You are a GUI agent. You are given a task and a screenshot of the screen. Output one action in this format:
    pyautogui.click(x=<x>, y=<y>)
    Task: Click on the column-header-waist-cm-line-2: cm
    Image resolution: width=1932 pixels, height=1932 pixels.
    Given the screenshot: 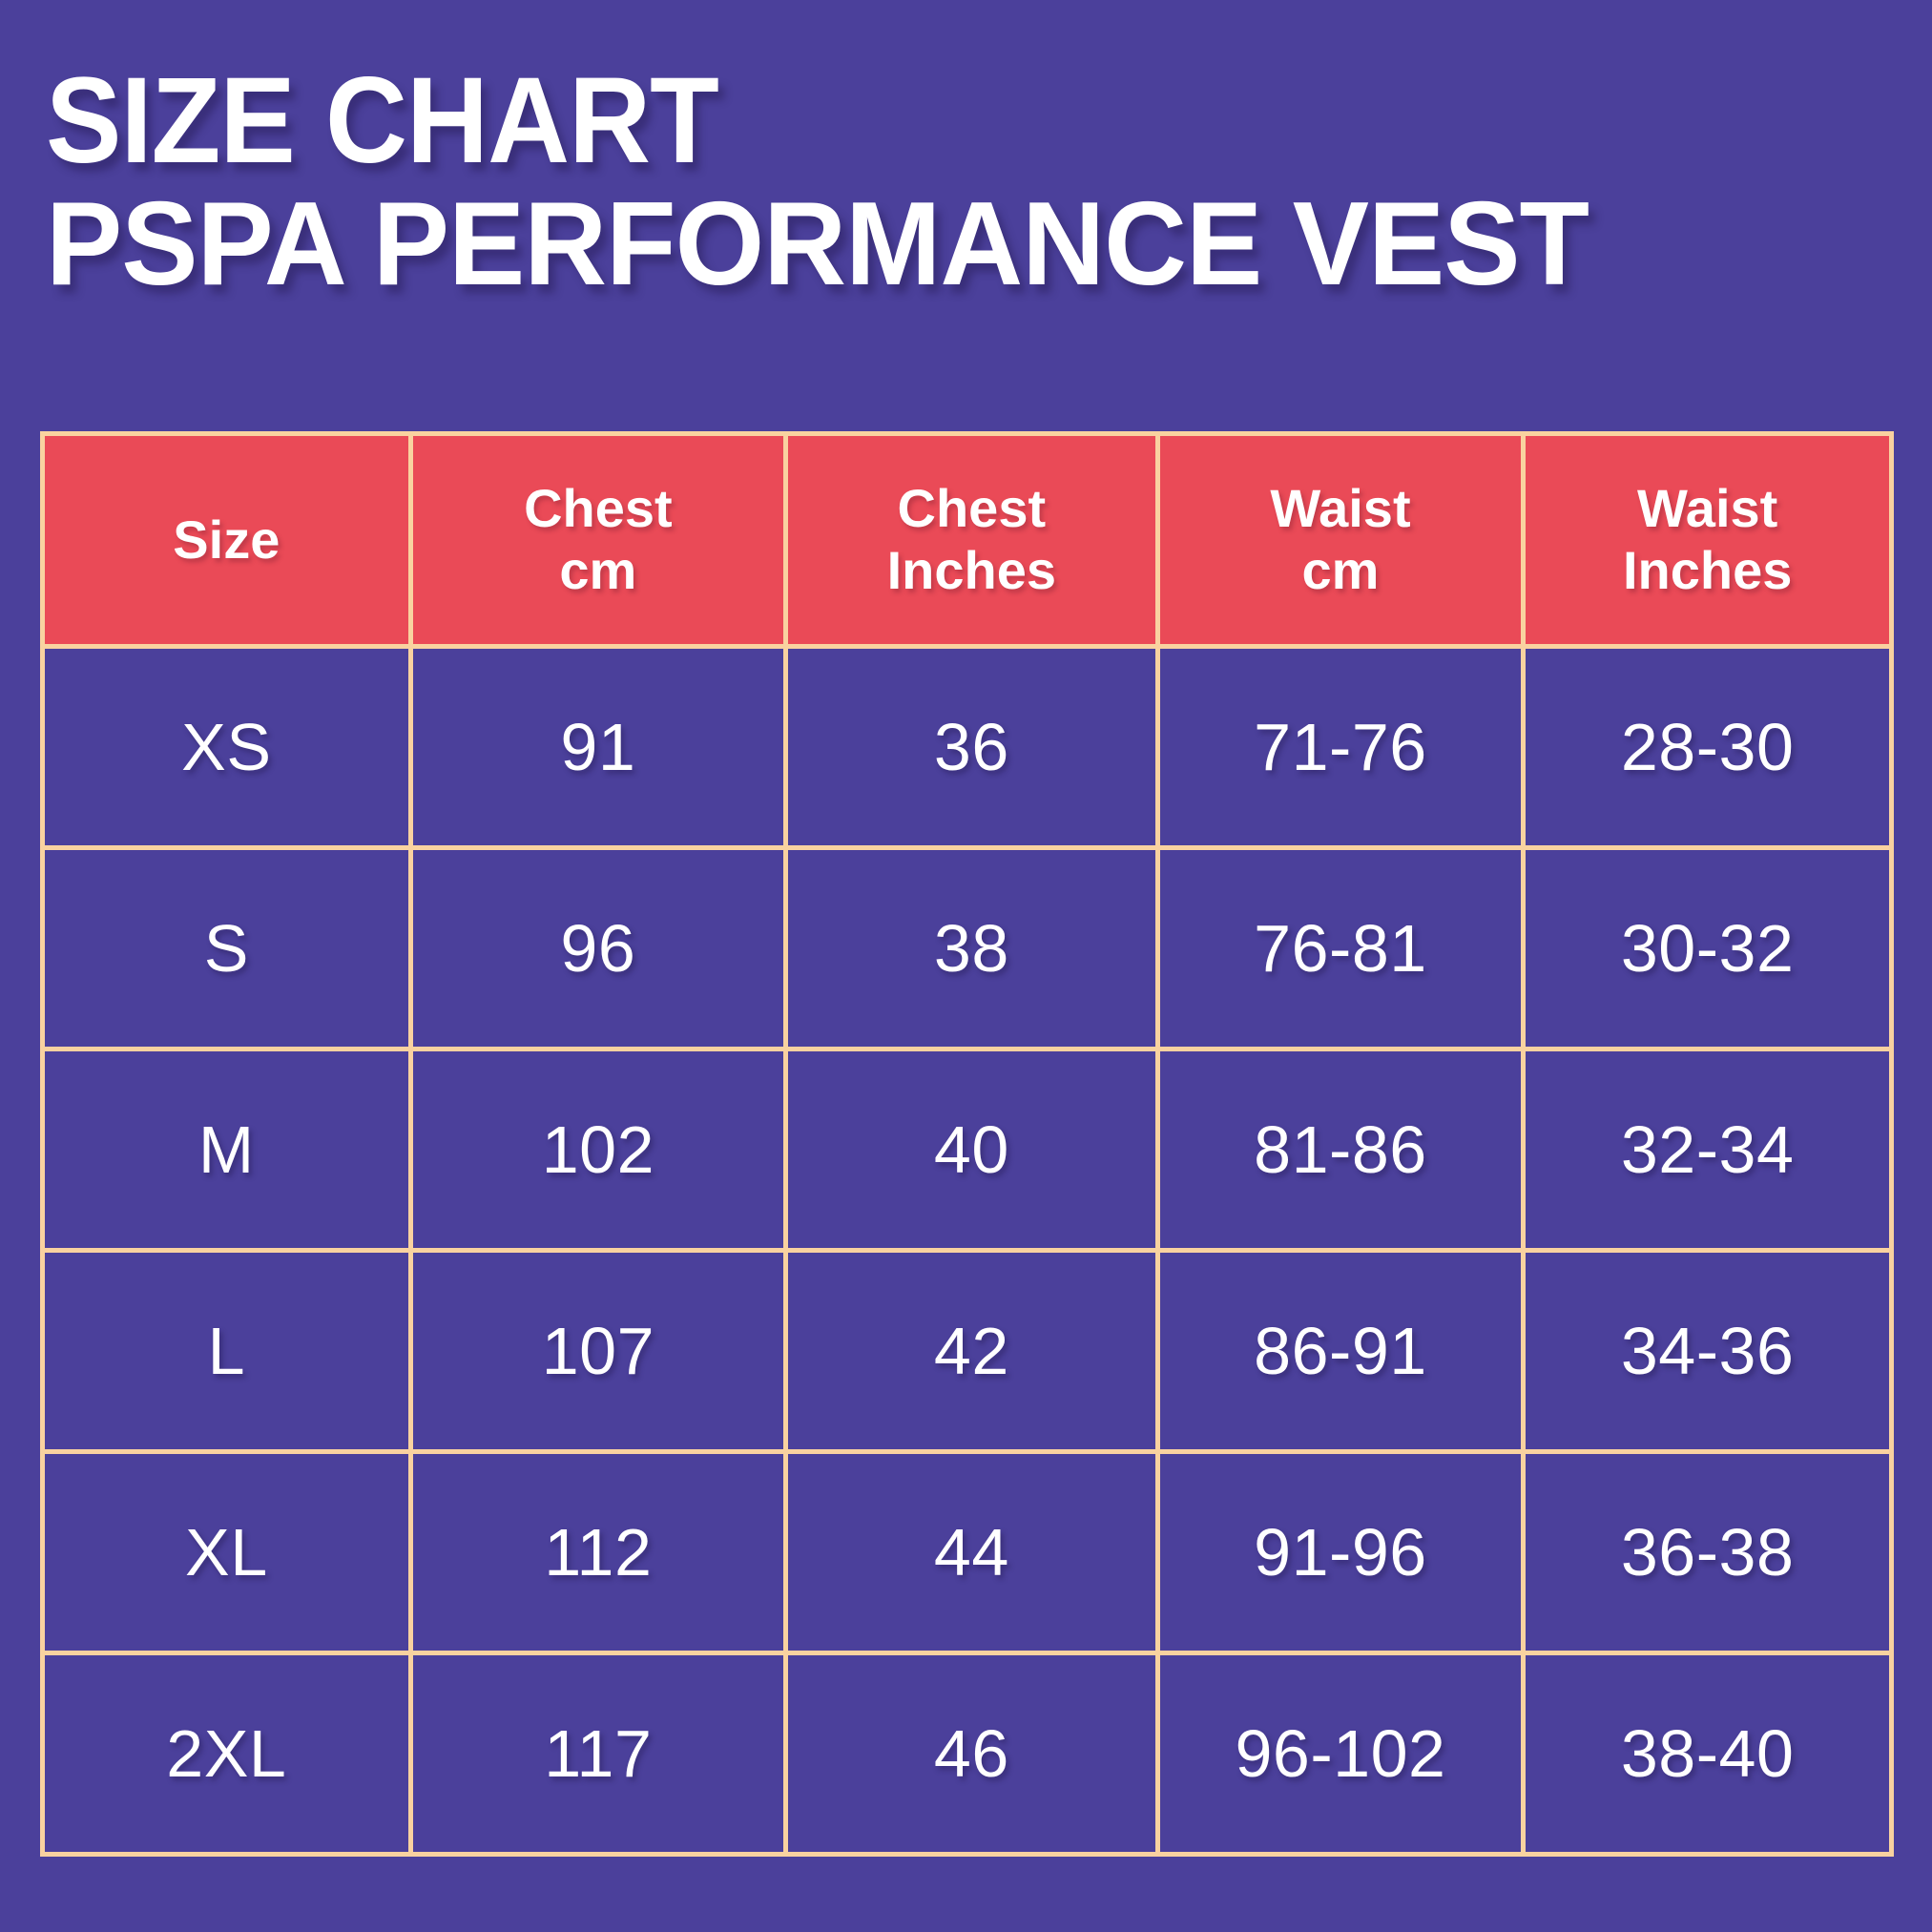 What is the action you would take?
    pyautogui.click(x=1340, y=570)
    